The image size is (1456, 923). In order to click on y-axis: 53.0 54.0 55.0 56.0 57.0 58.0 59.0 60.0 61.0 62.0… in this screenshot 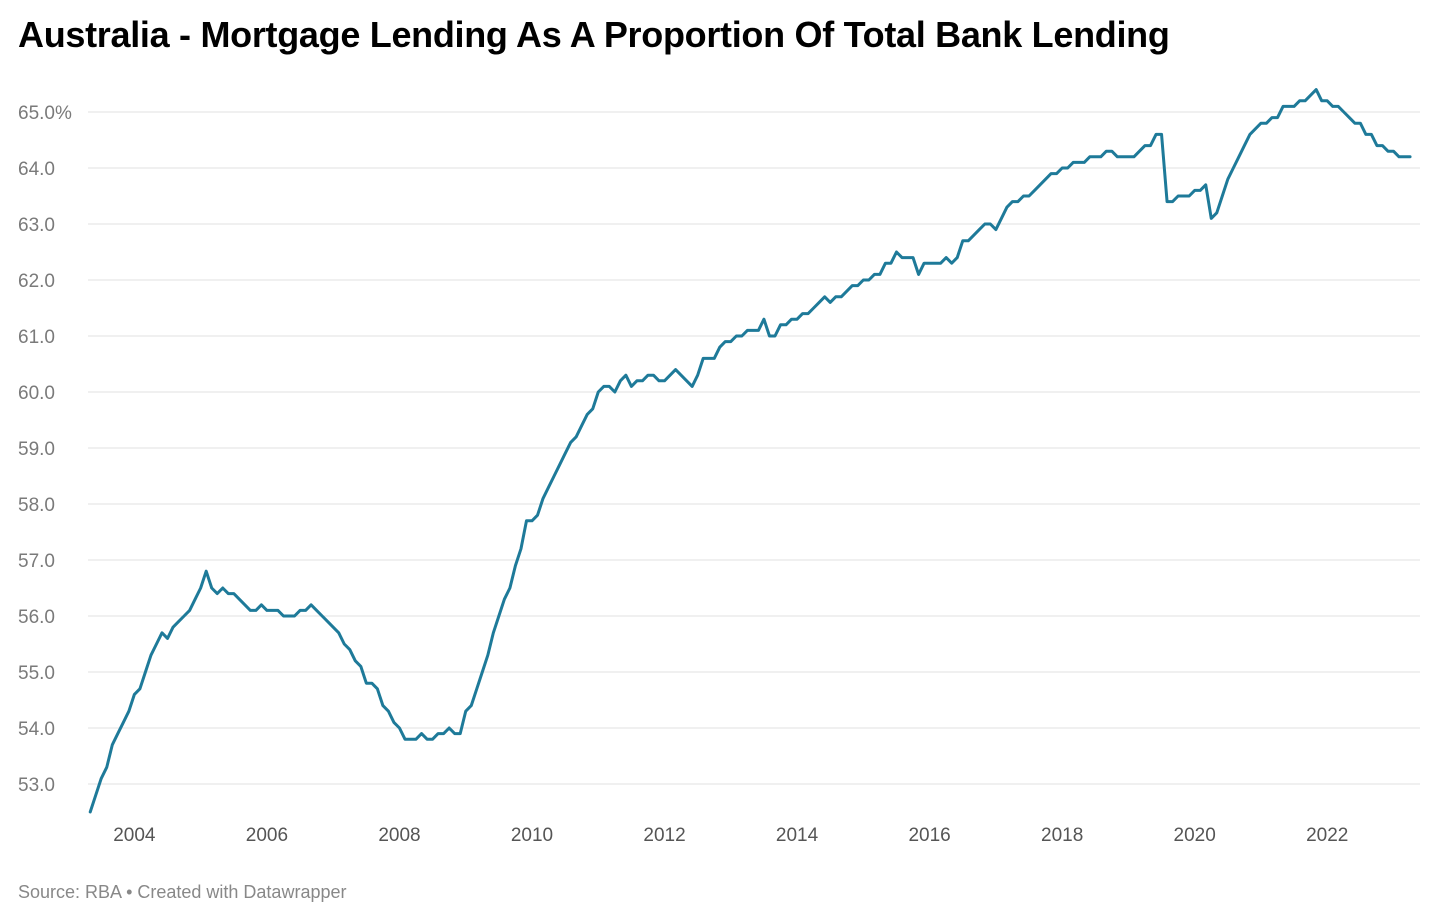, I will do `click(45, 449)`.